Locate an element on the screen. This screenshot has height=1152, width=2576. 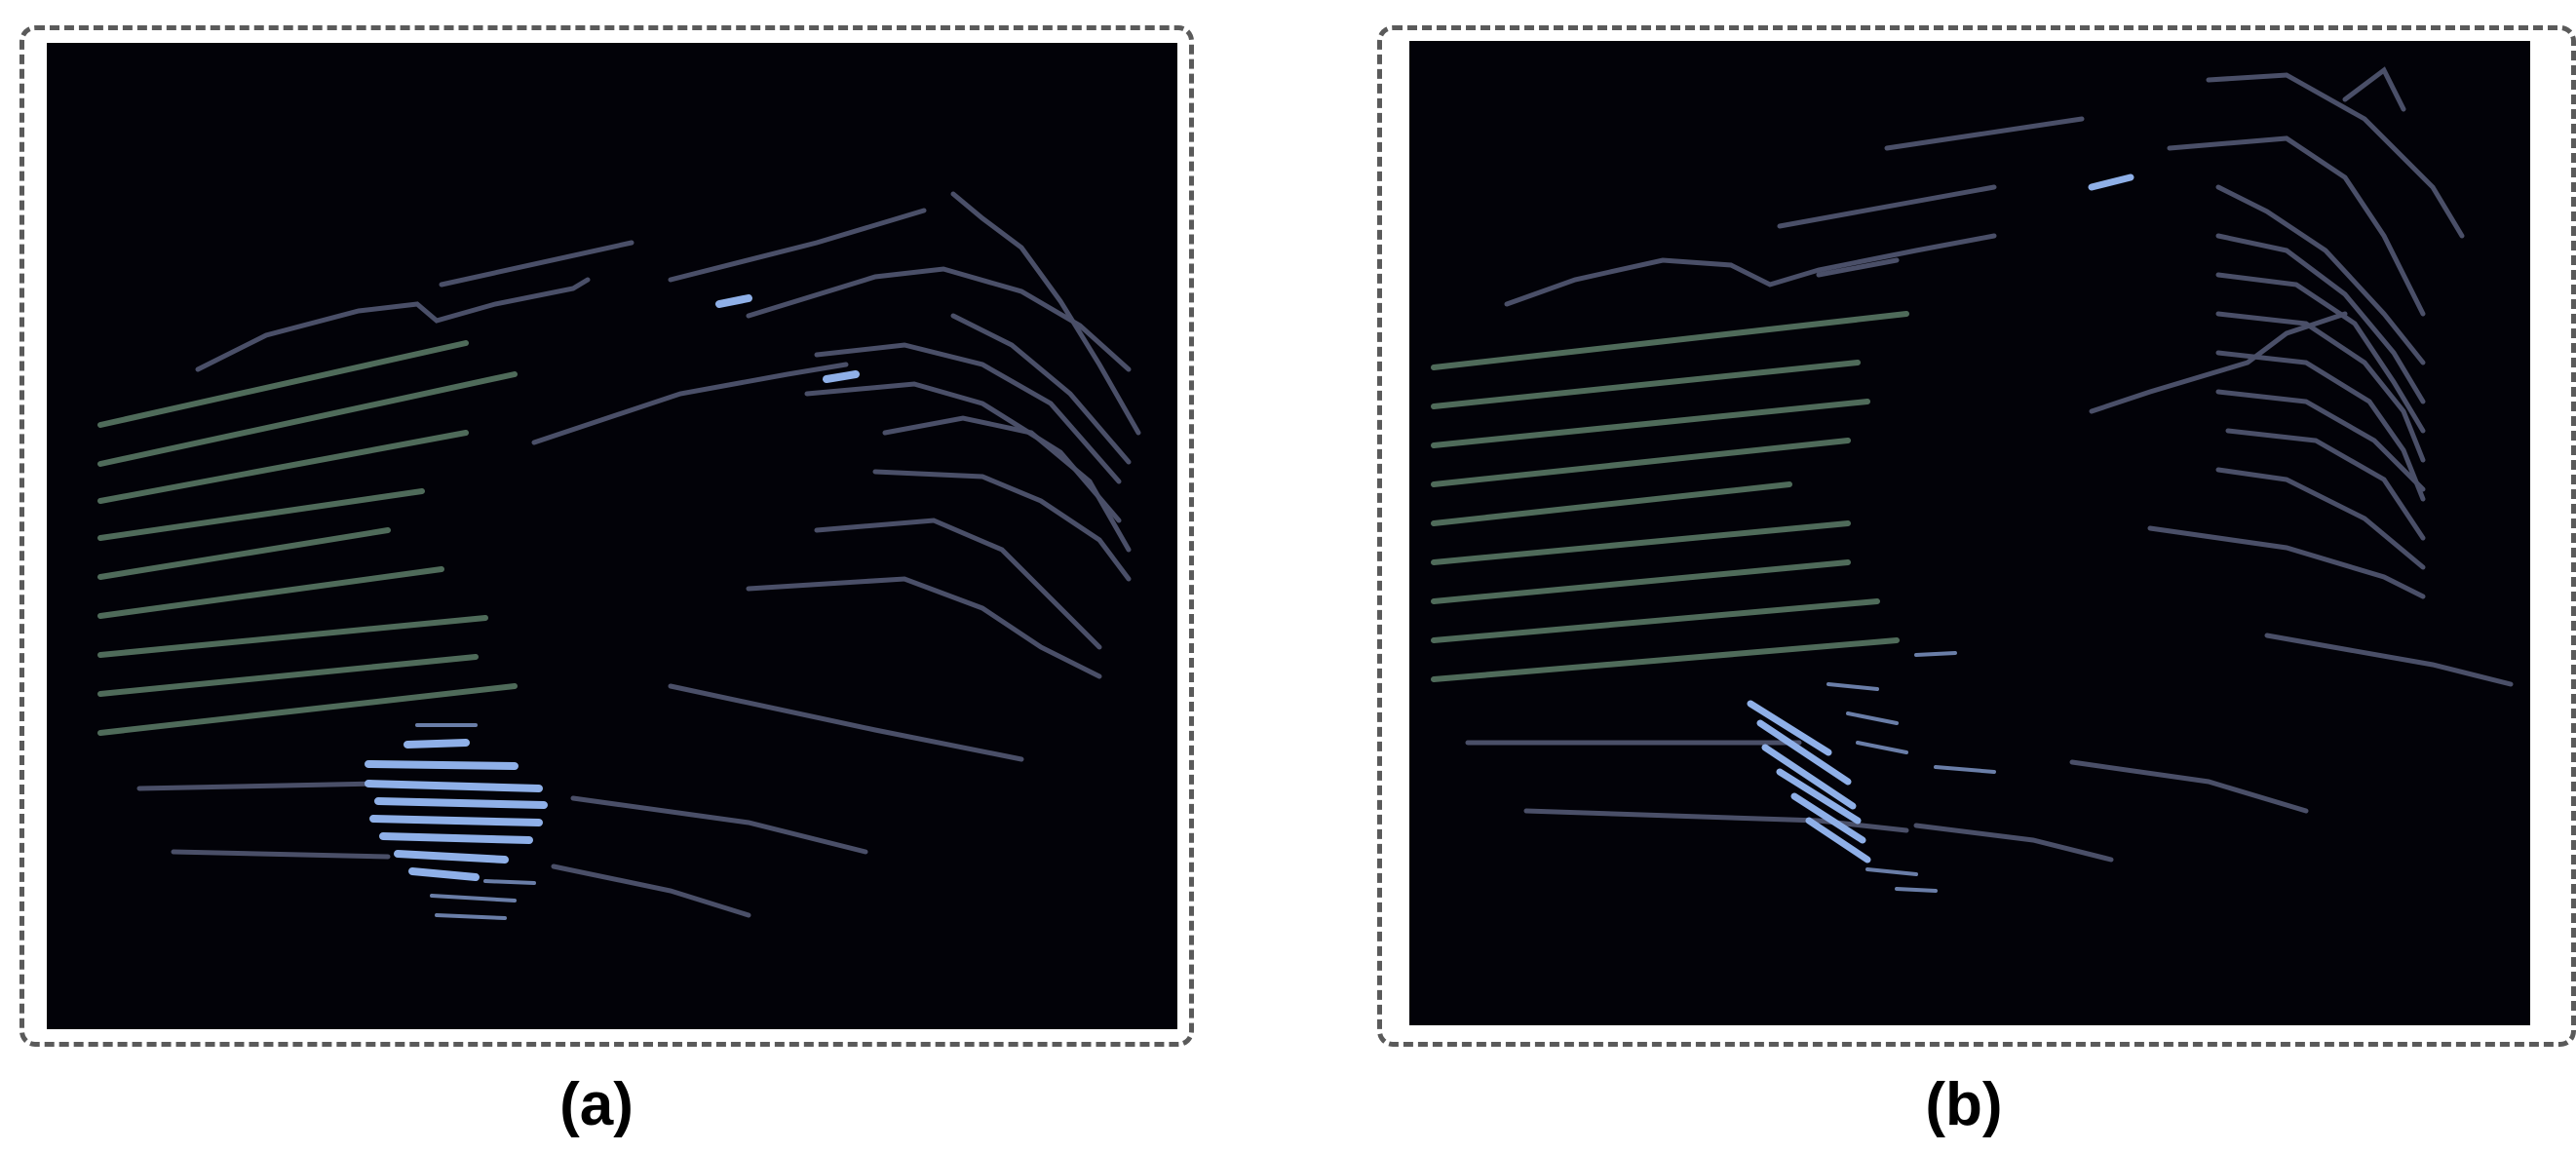
ground-rings-b is located at coordinates (1670, 497).